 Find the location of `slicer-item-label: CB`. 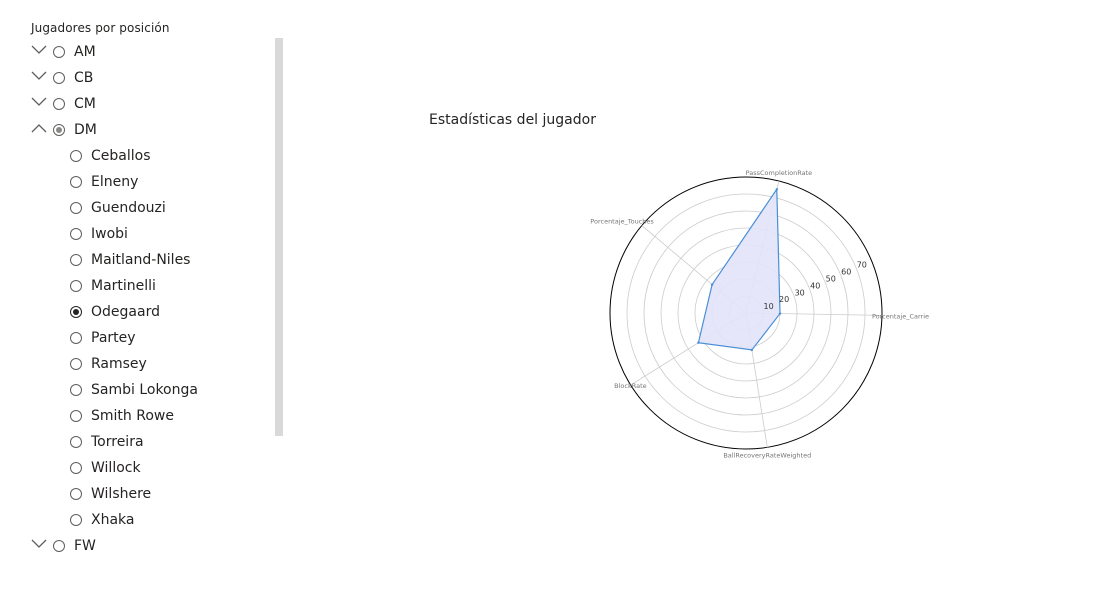

slicer-item-label: CB is located at coordinates (84, 78).